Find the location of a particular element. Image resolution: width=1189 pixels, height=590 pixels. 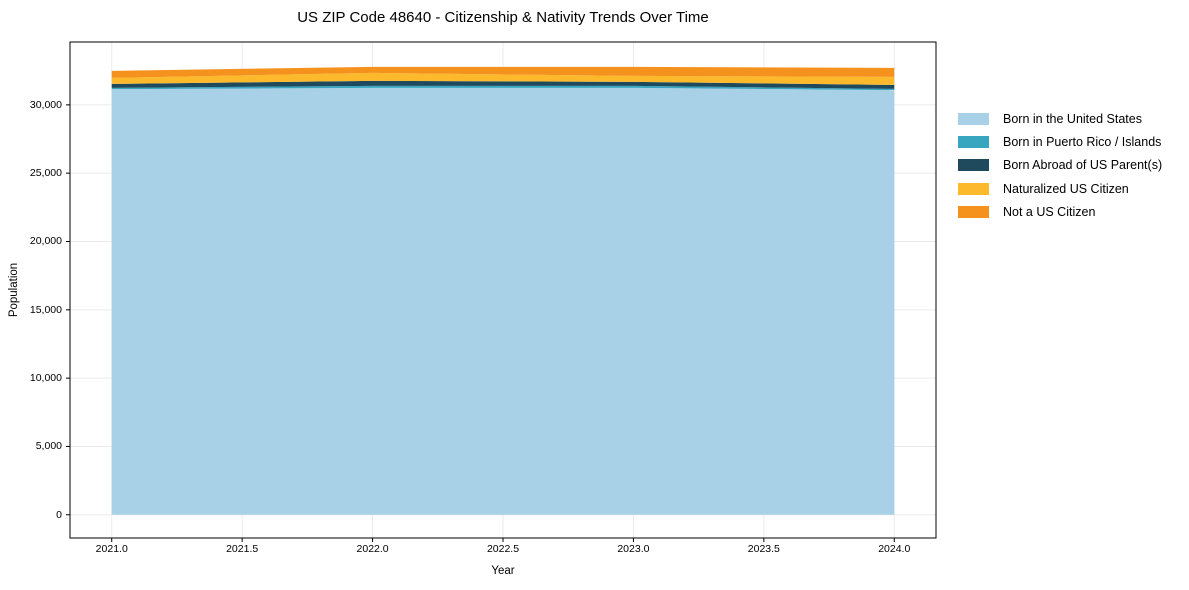

legend-label: Naturalized US Citizen is located at coordinates (1066, 188).